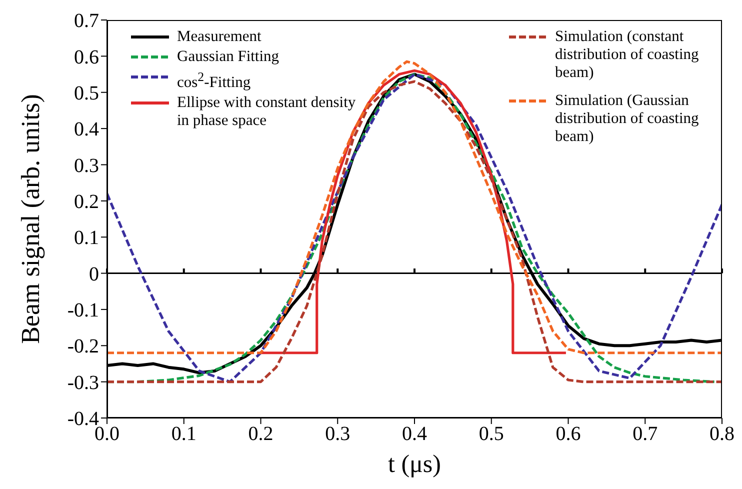 The height and width of the screenshot is (489, 742). Describe the element at coordinates (491, 434) in the screenshot. I see `x-tick-label: 0.5` at that location.